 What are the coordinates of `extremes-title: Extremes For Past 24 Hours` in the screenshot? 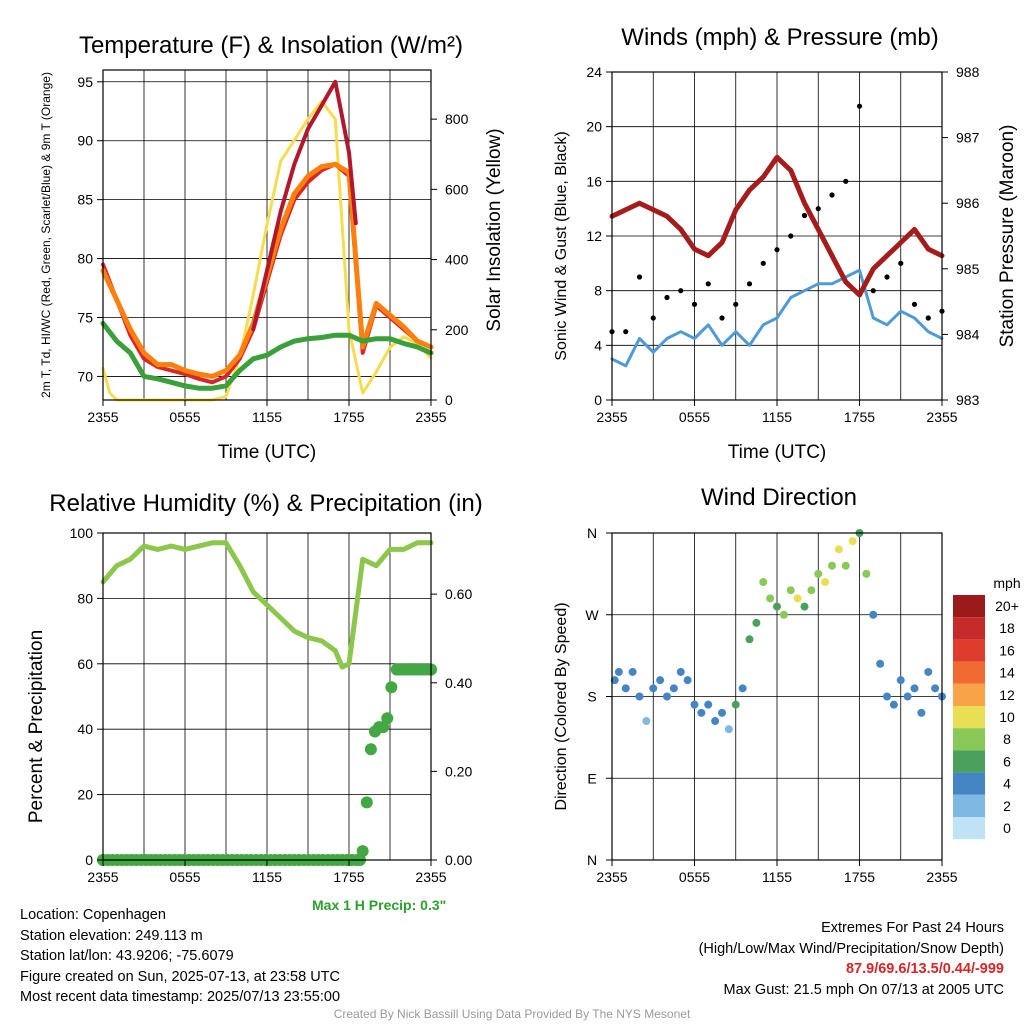 It's located at (912, 928).